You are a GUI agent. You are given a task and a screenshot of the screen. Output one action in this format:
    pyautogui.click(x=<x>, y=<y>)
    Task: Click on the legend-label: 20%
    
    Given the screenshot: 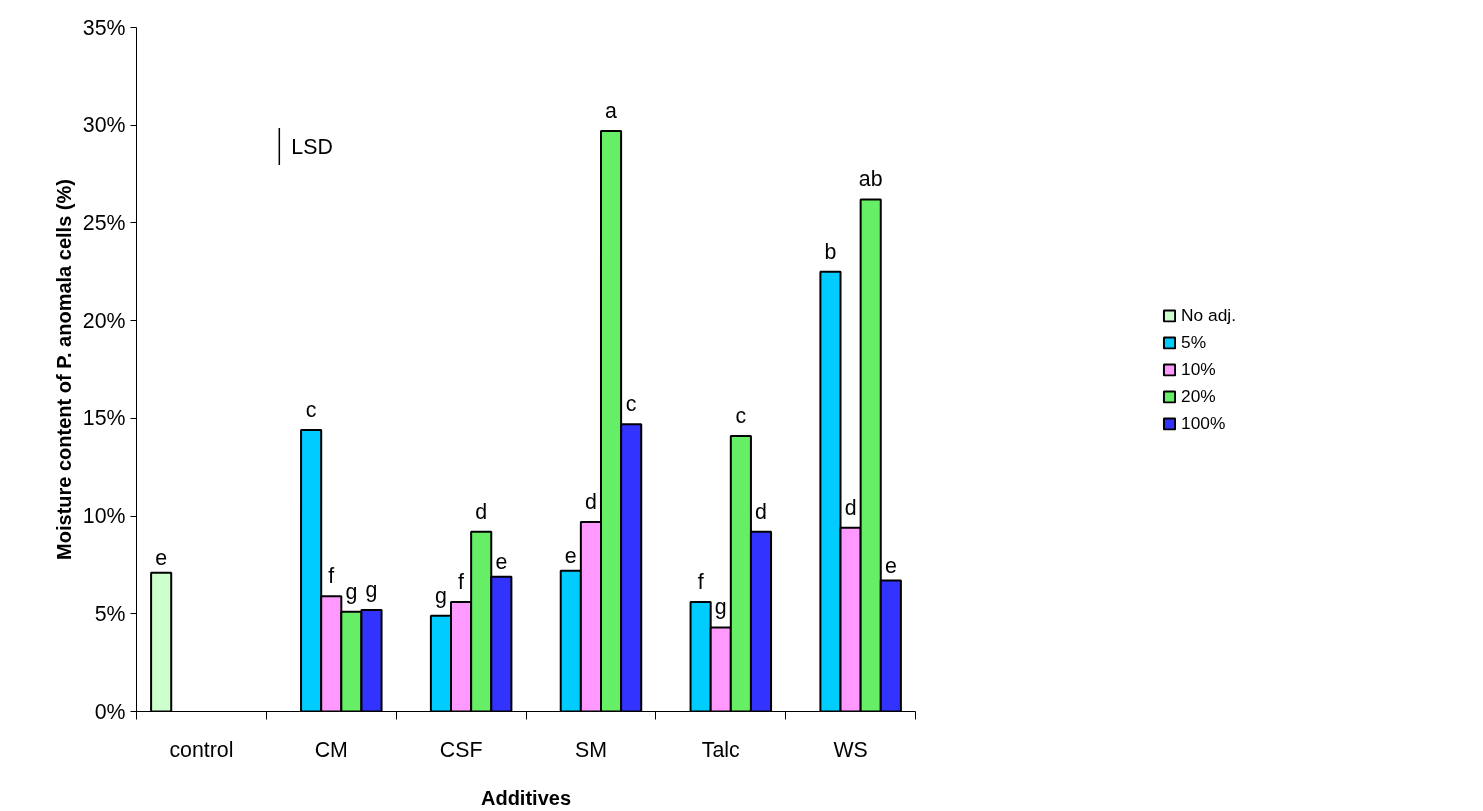 What is the action you would take?
    pyautogui.click(x=1198, y=396)
    